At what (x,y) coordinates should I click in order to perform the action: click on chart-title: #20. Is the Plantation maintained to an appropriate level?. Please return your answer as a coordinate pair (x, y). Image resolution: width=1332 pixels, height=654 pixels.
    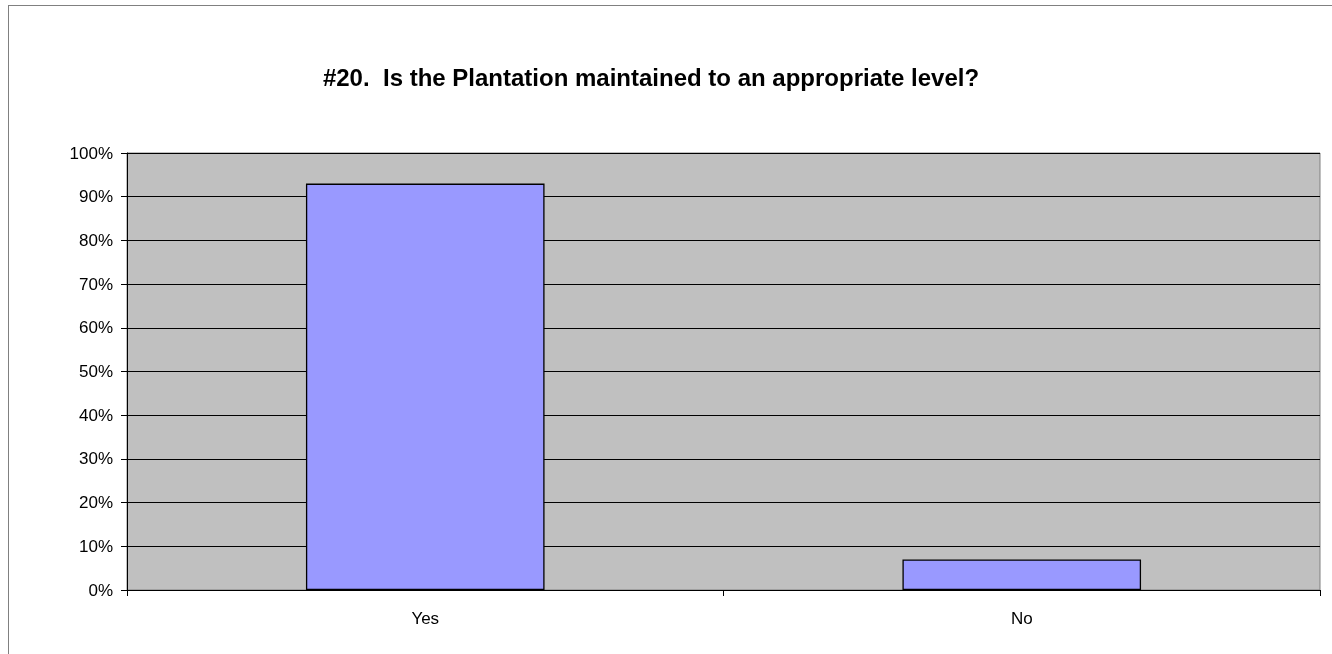
    Looking at the image, I should click on (651, 77).